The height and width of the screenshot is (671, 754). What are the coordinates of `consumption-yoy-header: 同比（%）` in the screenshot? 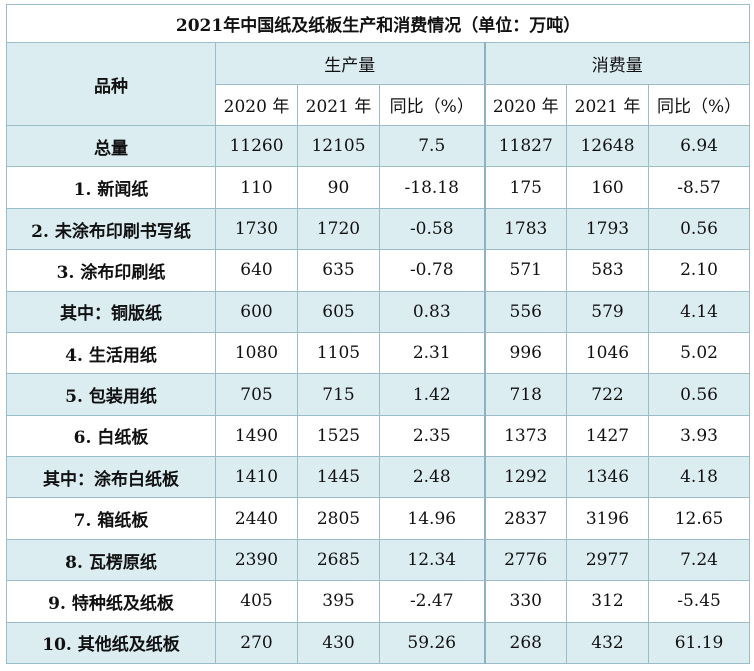 It's located at (699, 105).